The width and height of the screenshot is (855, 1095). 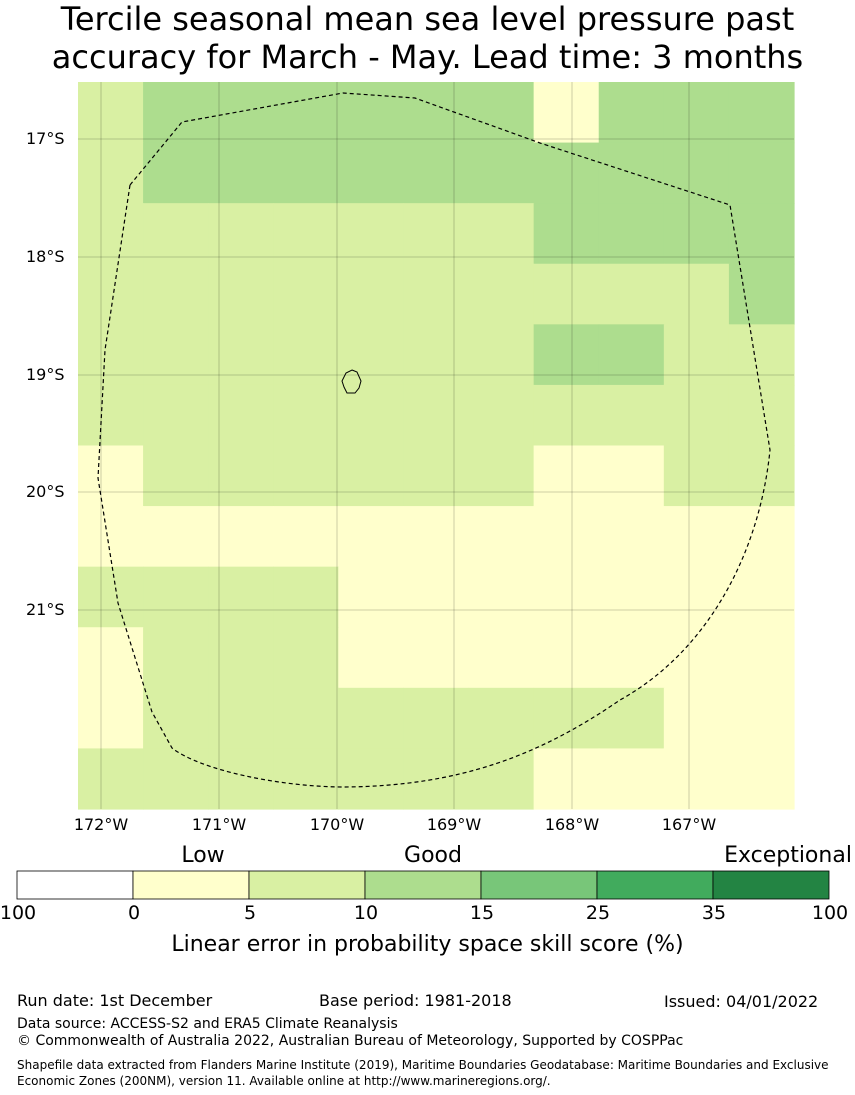 I want to click on colorbar-tick-label: 35, so click(x=714, y=913).